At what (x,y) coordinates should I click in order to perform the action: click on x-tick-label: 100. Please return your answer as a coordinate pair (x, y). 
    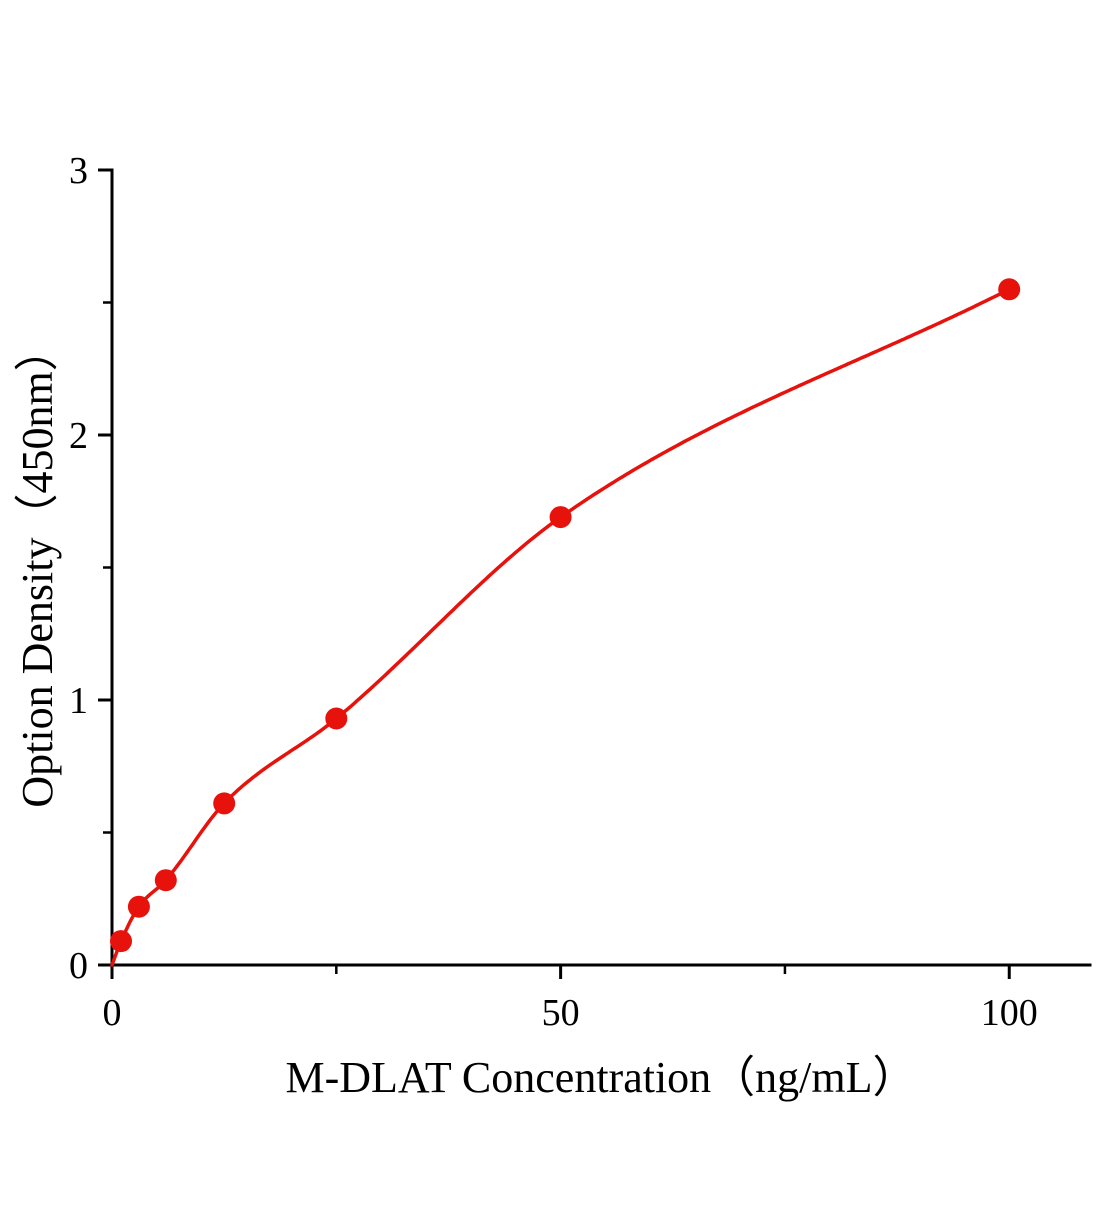
    Looking at the image, I should click on (1009, 1013).